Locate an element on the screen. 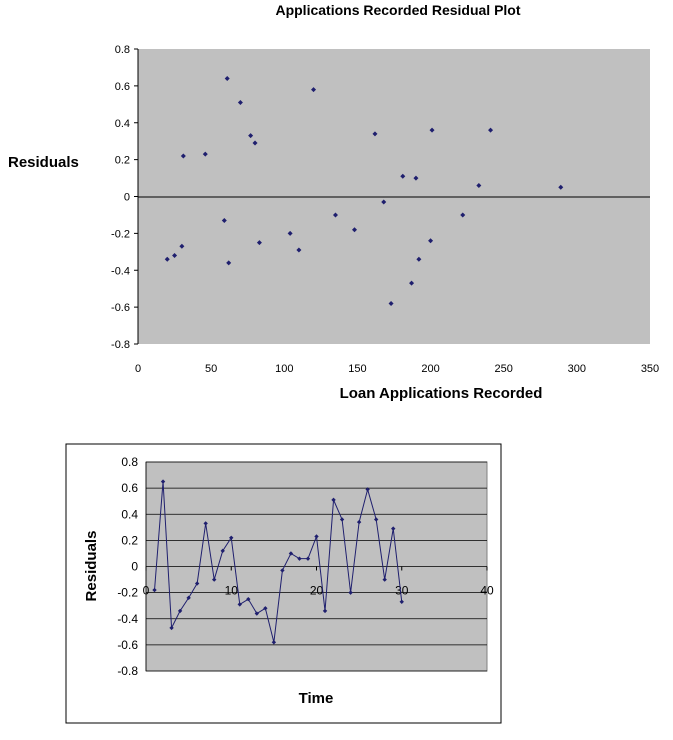  x-tick-label: 300 is located at coordinates (577, 369).